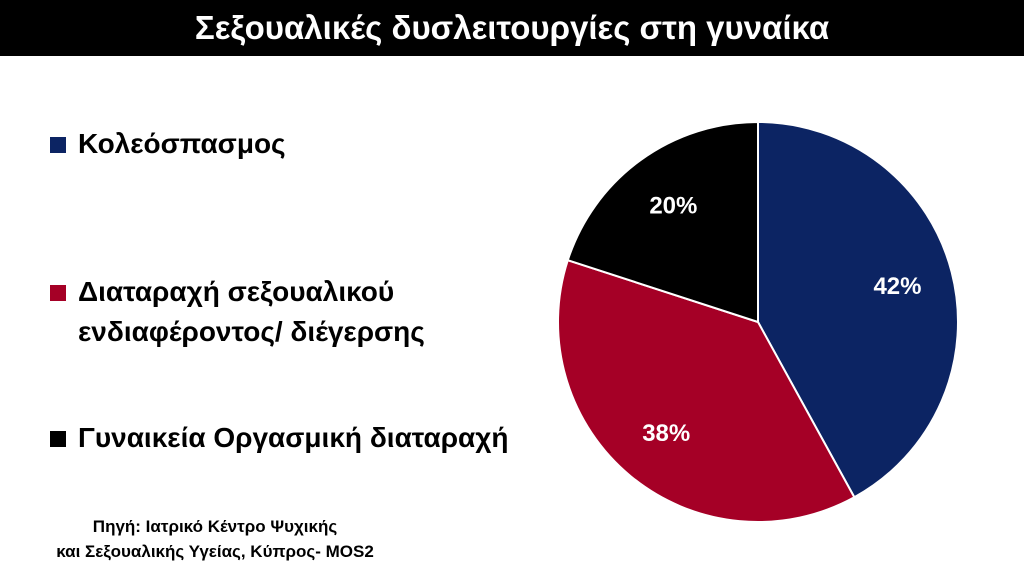 This screenshot has width=1024, height=576. What do you see at coordinates (666, 433) in the screenshot?
I see `pie-label-arousal-disorder: 38%` at bounding box center [666, 433].